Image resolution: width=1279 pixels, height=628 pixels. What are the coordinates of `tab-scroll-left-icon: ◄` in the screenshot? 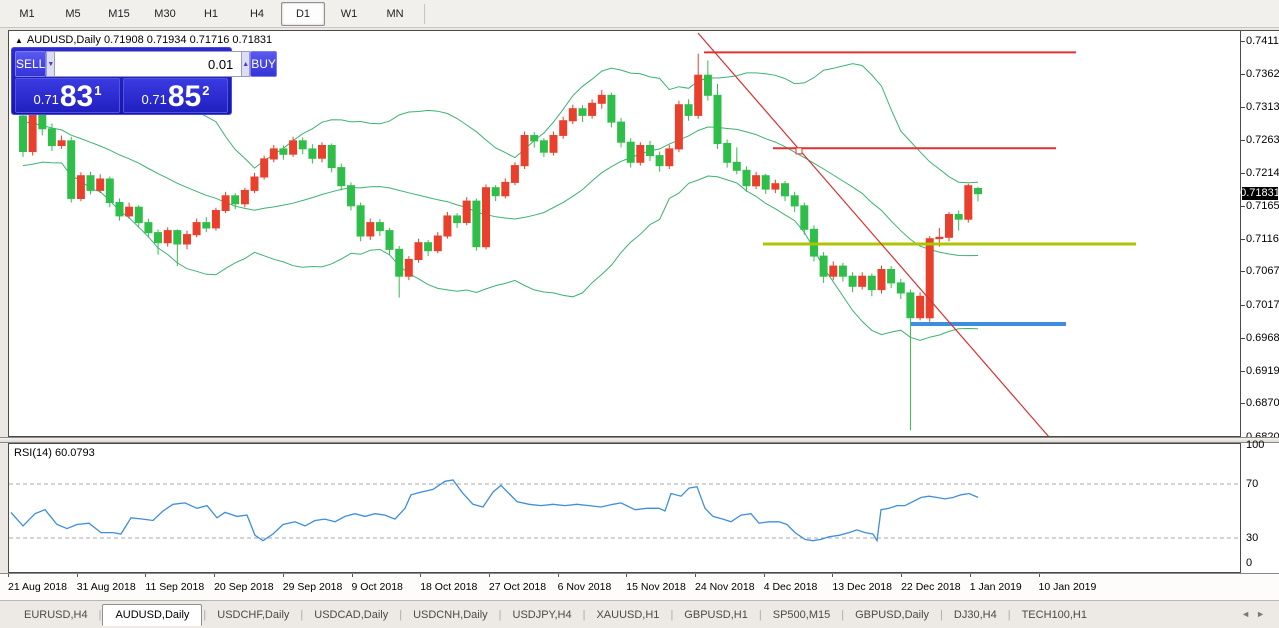 It's located at (1249, 614).